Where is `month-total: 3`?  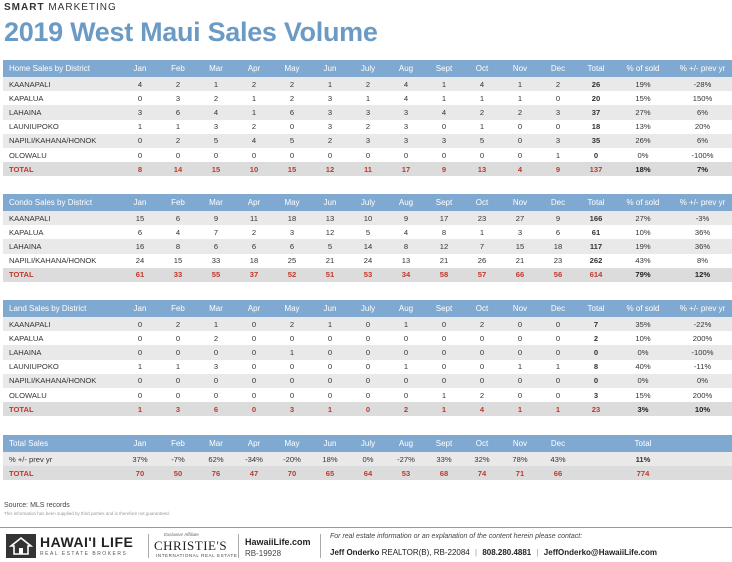
month-total: 3 is located at coordinates (178, 409).